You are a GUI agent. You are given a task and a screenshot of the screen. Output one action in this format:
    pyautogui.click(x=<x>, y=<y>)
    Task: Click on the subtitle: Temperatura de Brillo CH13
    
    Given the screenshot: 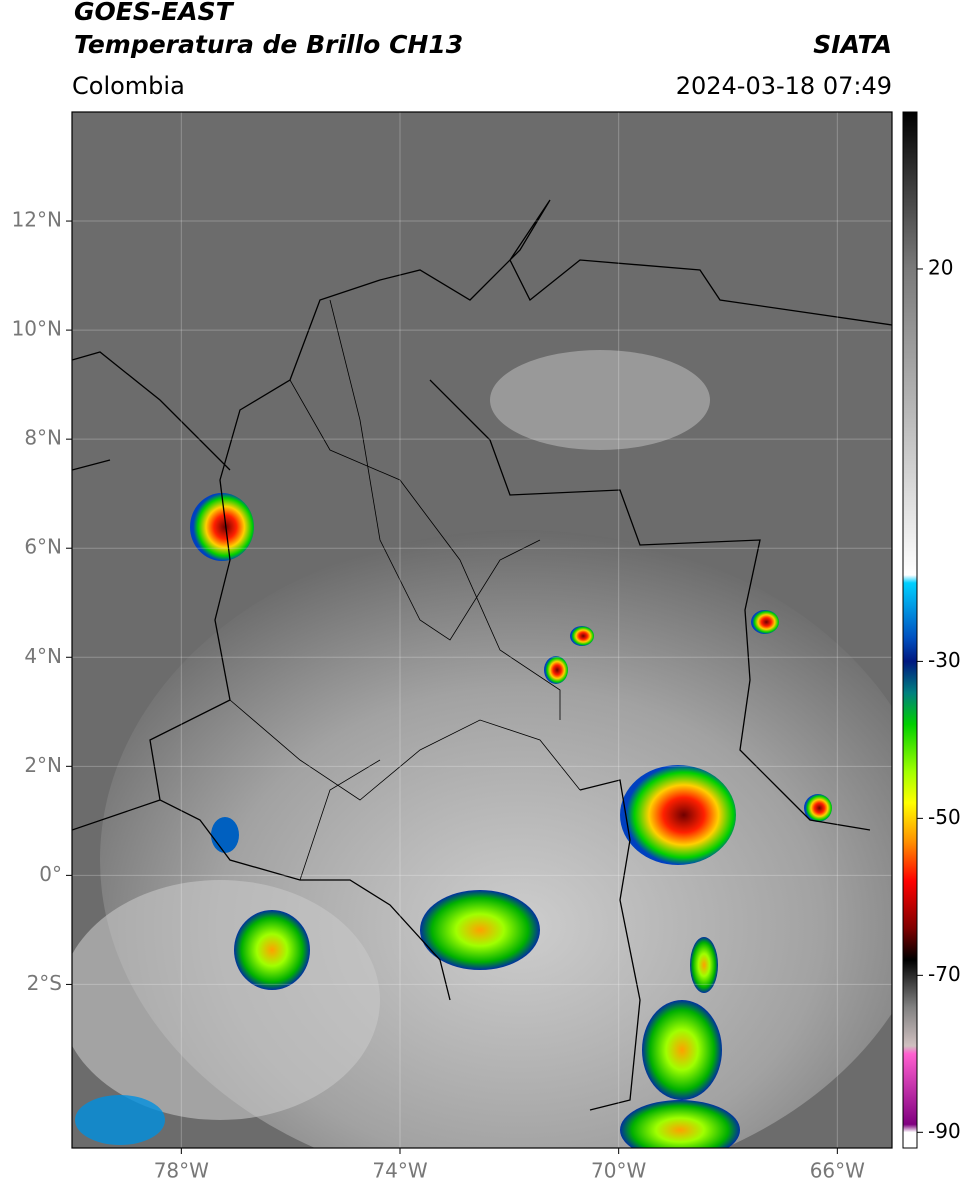 What is the action you would take?
    pyautogui.click(x=268, y=44)
    